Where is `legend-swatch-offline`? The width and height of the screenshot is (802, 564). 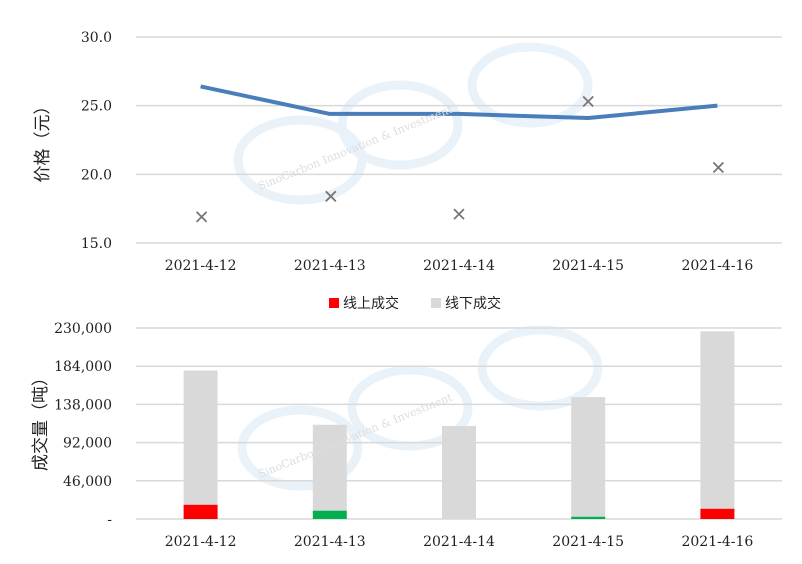 legend-swatch-offline is located at coordinates (436, 303).